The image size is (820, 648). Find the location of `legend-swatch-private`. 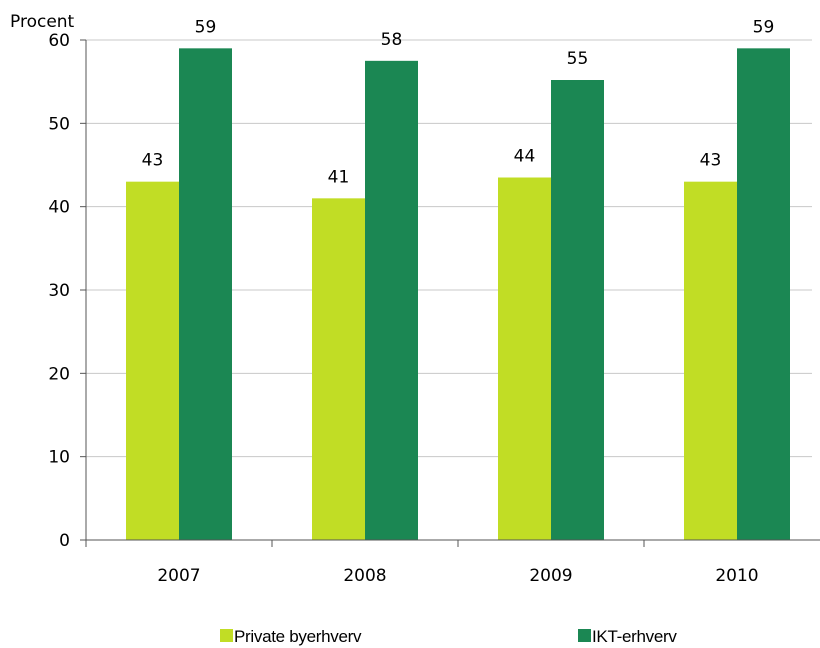

legend-swatch-private is located at coordinates (226, 635).